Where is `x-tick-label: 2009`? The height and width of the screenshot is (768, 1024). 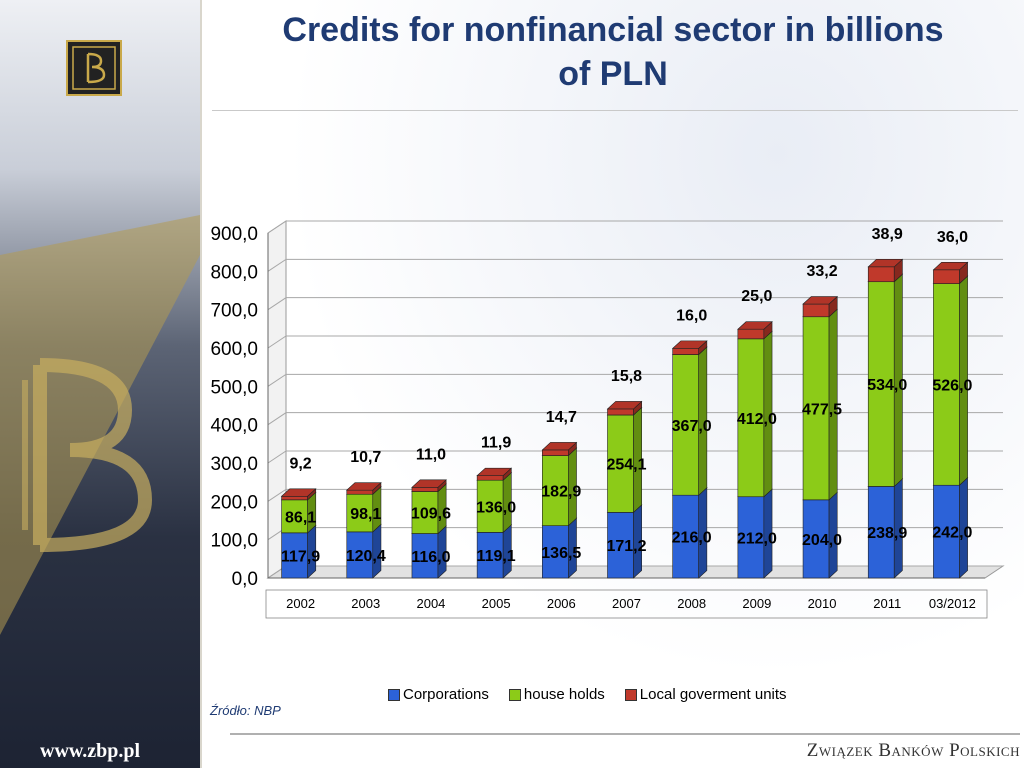 x-tick-label: 2009 is located at coordinates (756, 603).